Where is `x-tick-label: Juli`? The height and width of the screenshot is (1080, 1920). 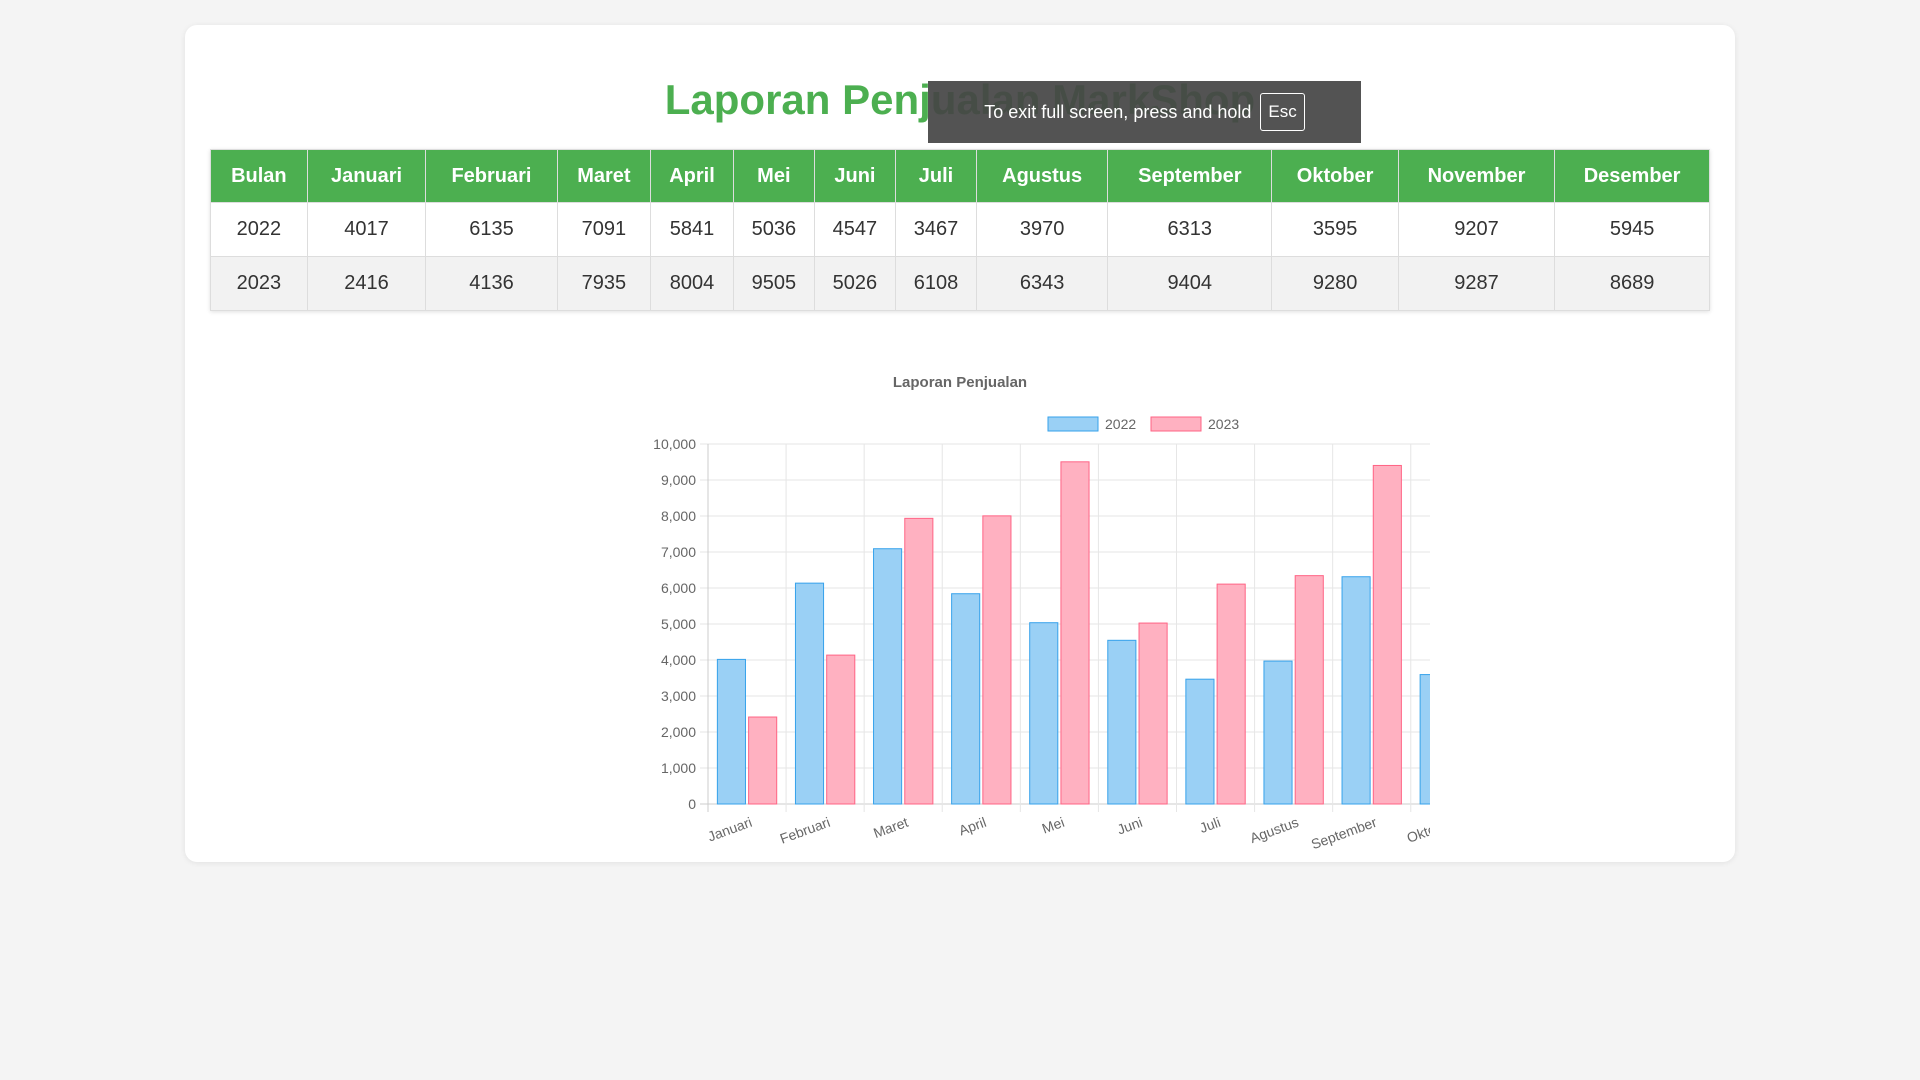
x-tick-label: Juli is located at coordinates (1209, 825).